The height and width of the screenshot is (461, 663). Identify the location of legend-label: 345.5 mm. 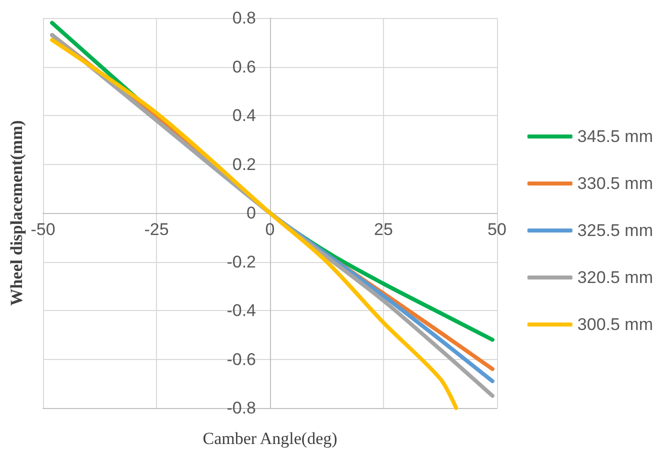
(615, 136).